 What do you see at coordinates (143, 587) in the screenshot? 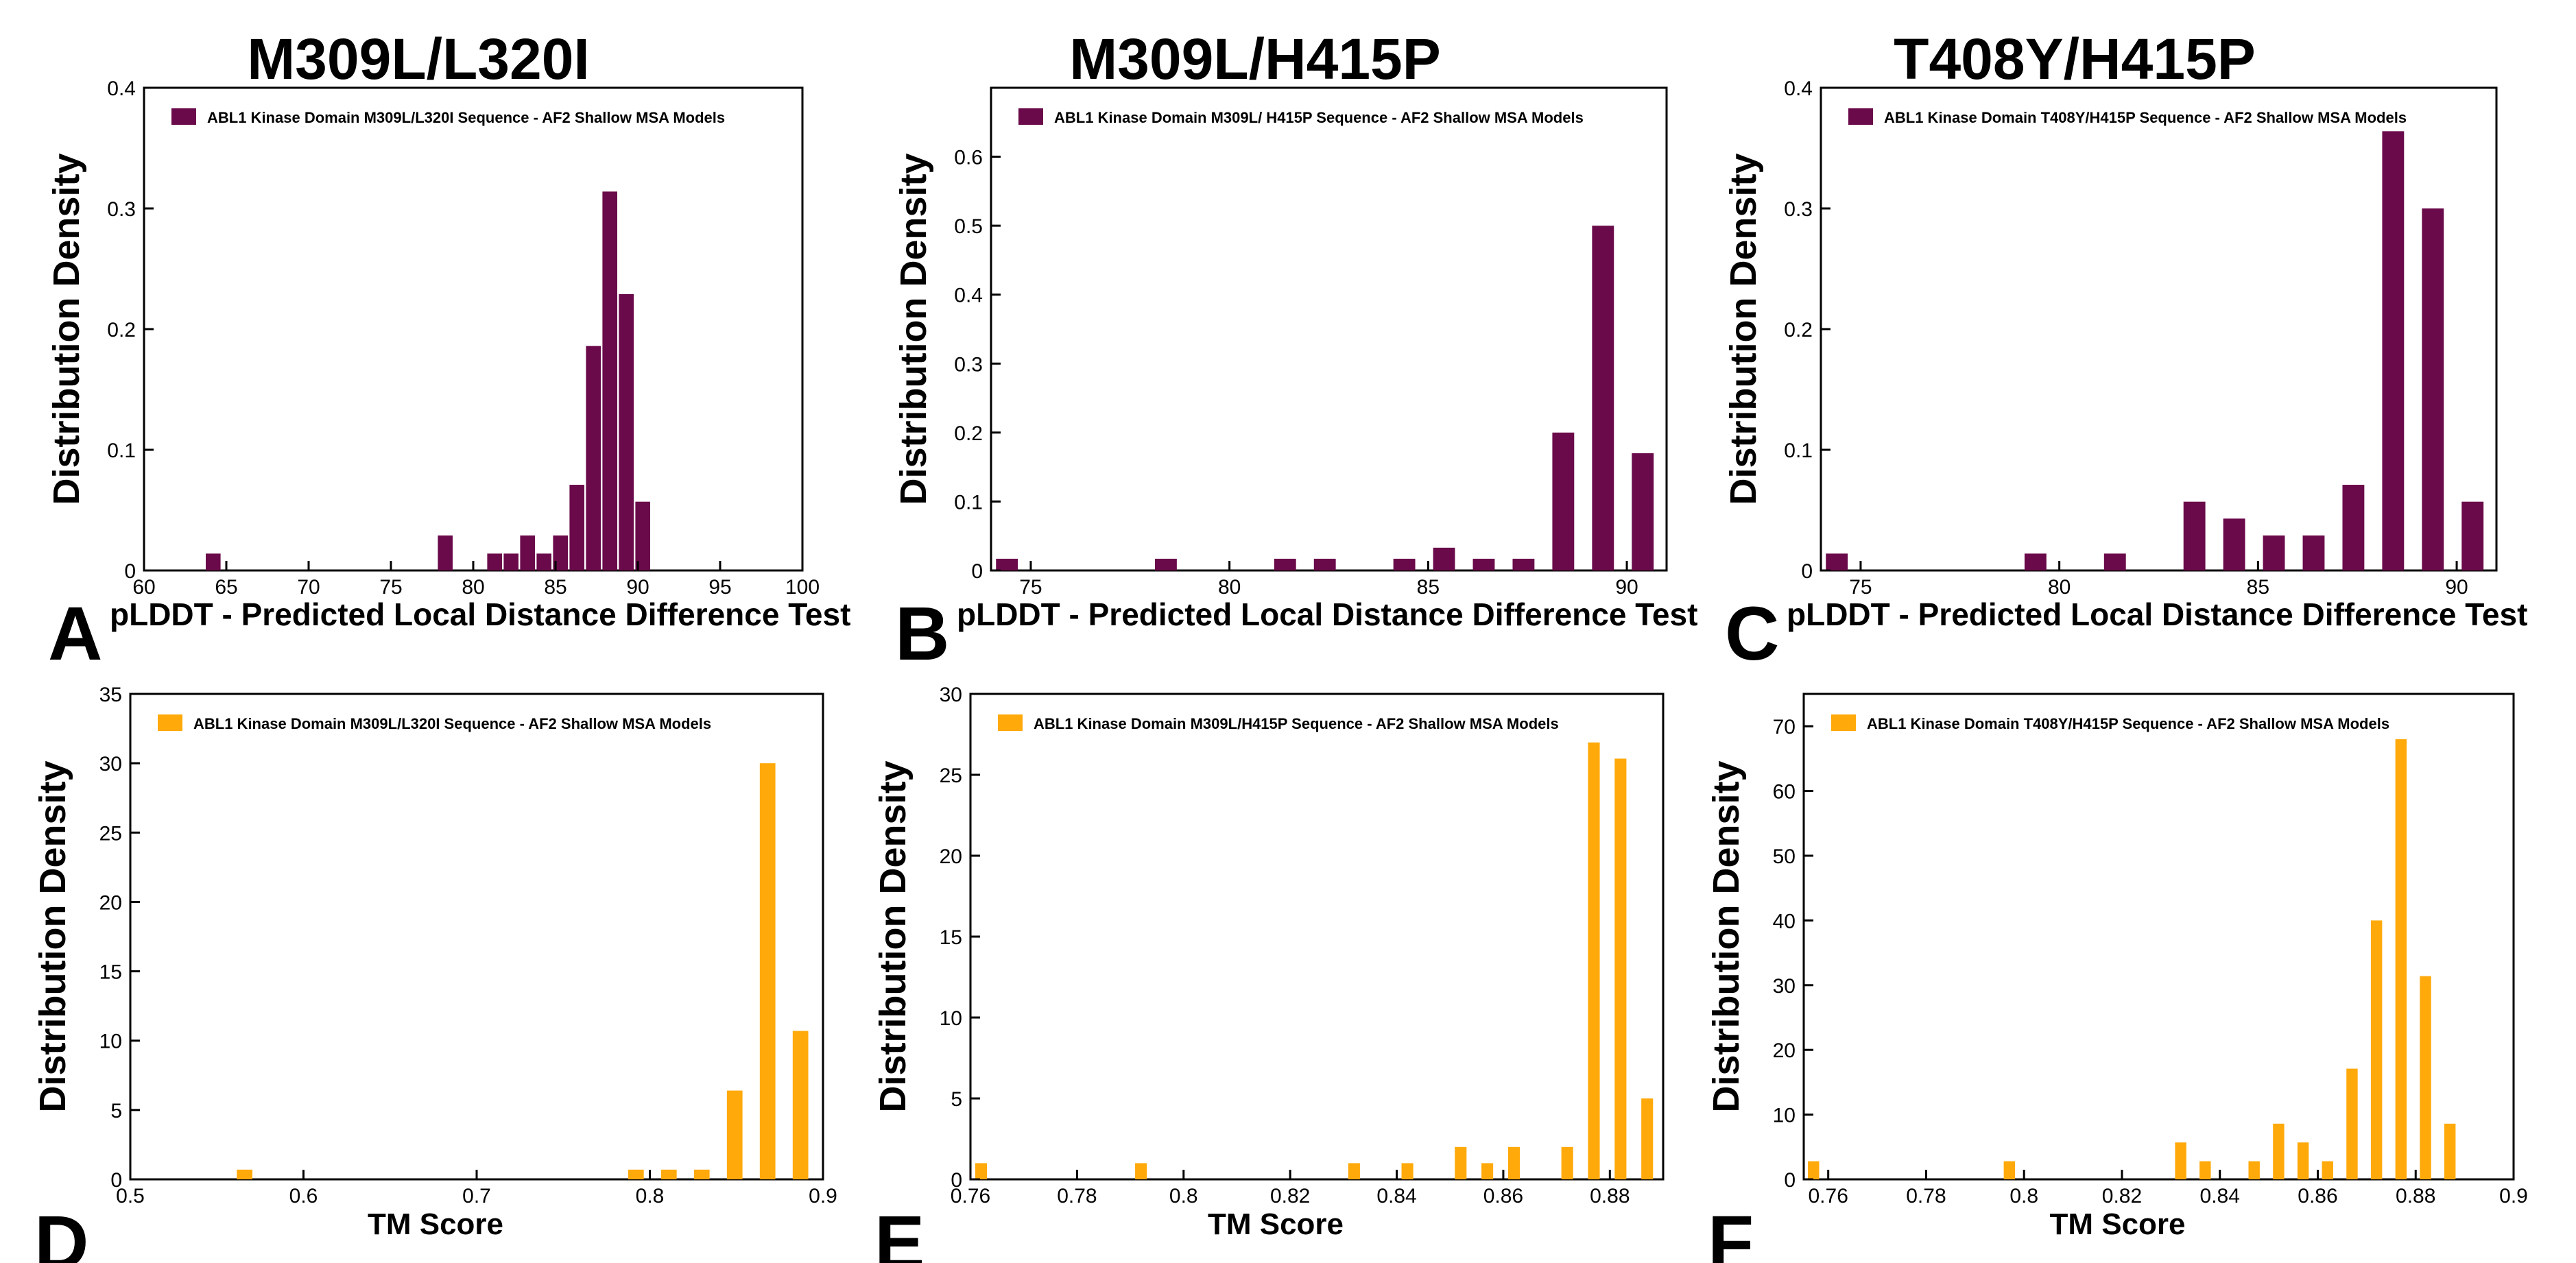
I see `x-tick-label-a-0: 60` at bounding box center [143, 587].